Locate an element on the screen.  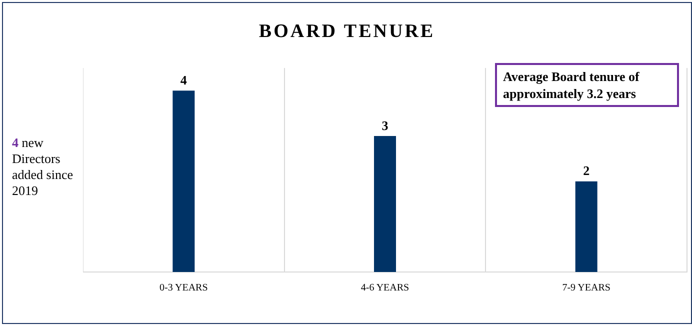
data-label: 4 is located at coordinates (184, 80).